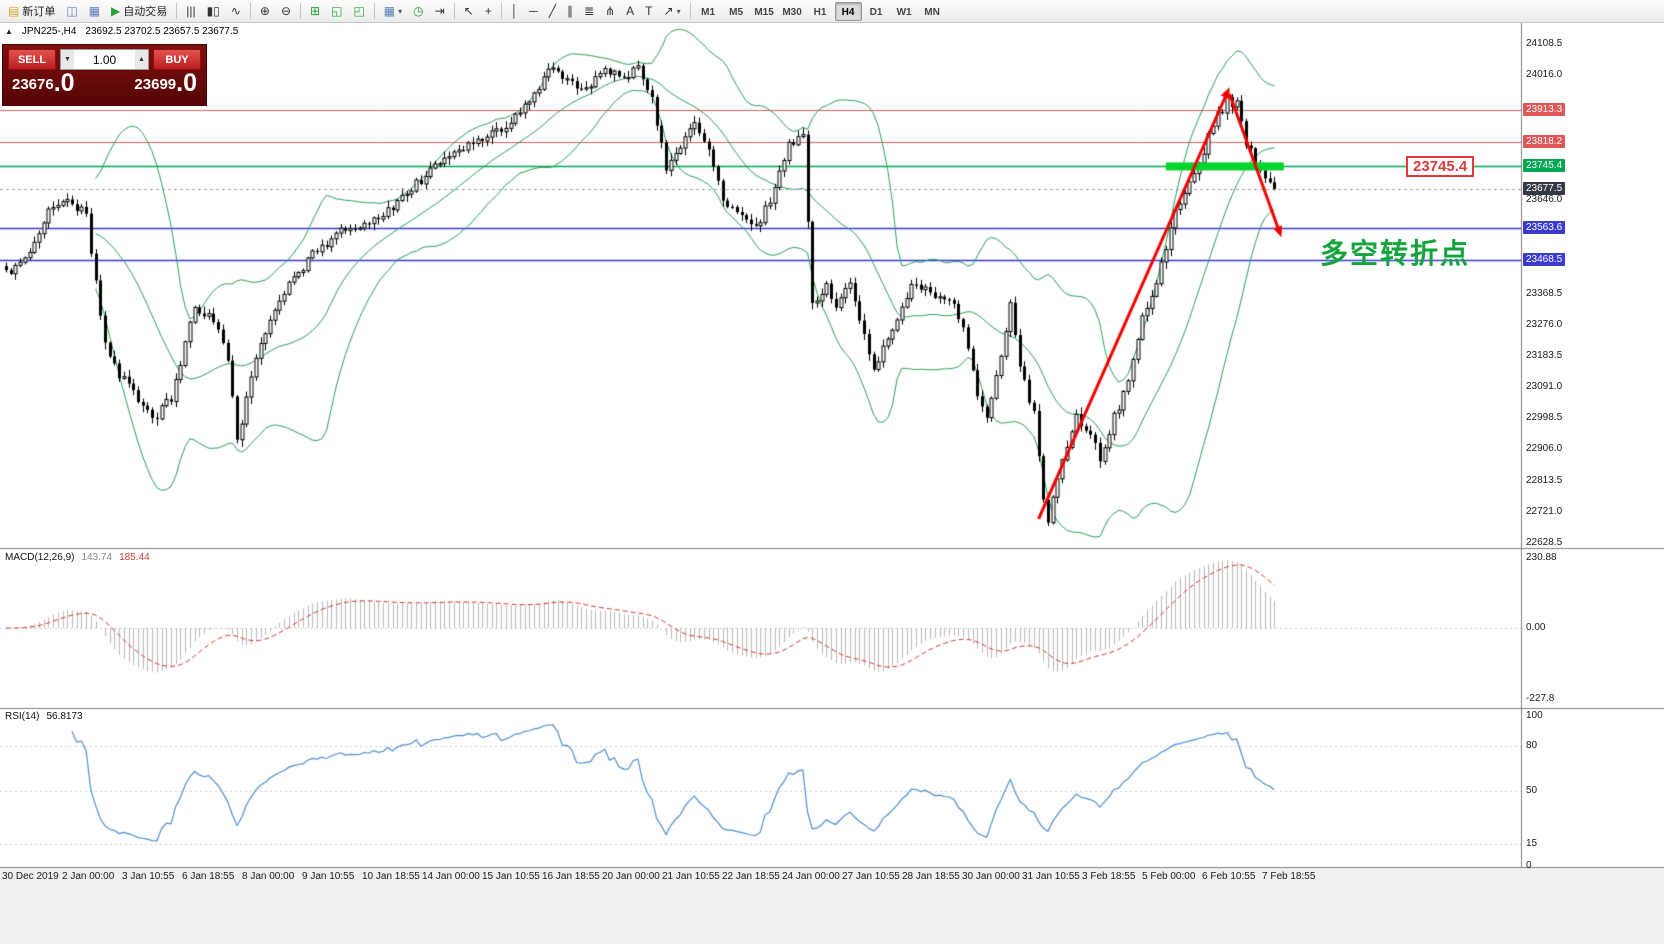 The width and height of the screenshot is (1664, 944). What do you see at coordinates (141, 59) in the screenshot?
I see `volume-increase-button: ▲` at bounding box center [141, 59].